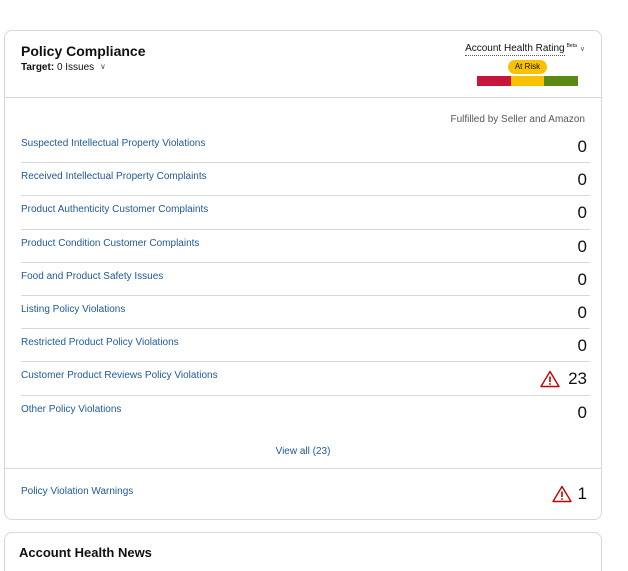 This screenshot has width=628, height=571. What do you see at coordinates (577, 379) in the screenshot?
I see `violation-count: 23` at bounding box center [577, 379].